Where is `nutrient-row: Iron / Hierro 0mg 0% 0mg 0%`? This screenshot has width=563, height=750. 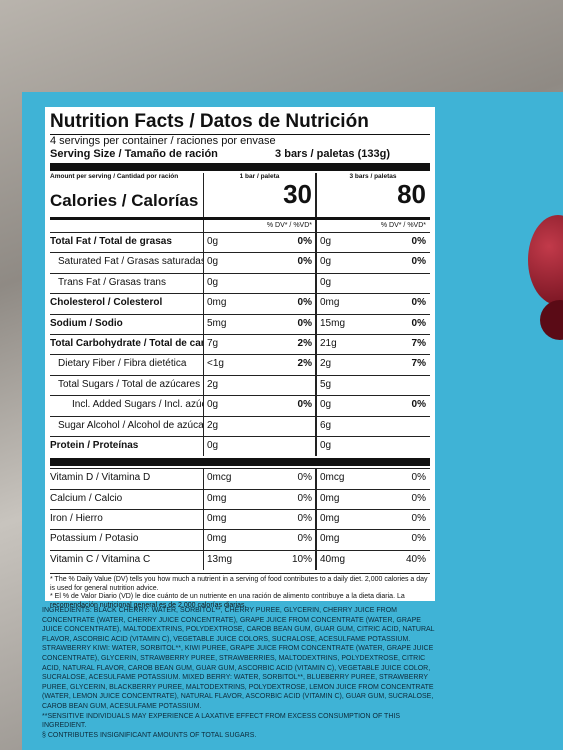 nutrient-row: Iron / Hierro 0mg 0% 0mg 0% is located at coordinates (240, 519).